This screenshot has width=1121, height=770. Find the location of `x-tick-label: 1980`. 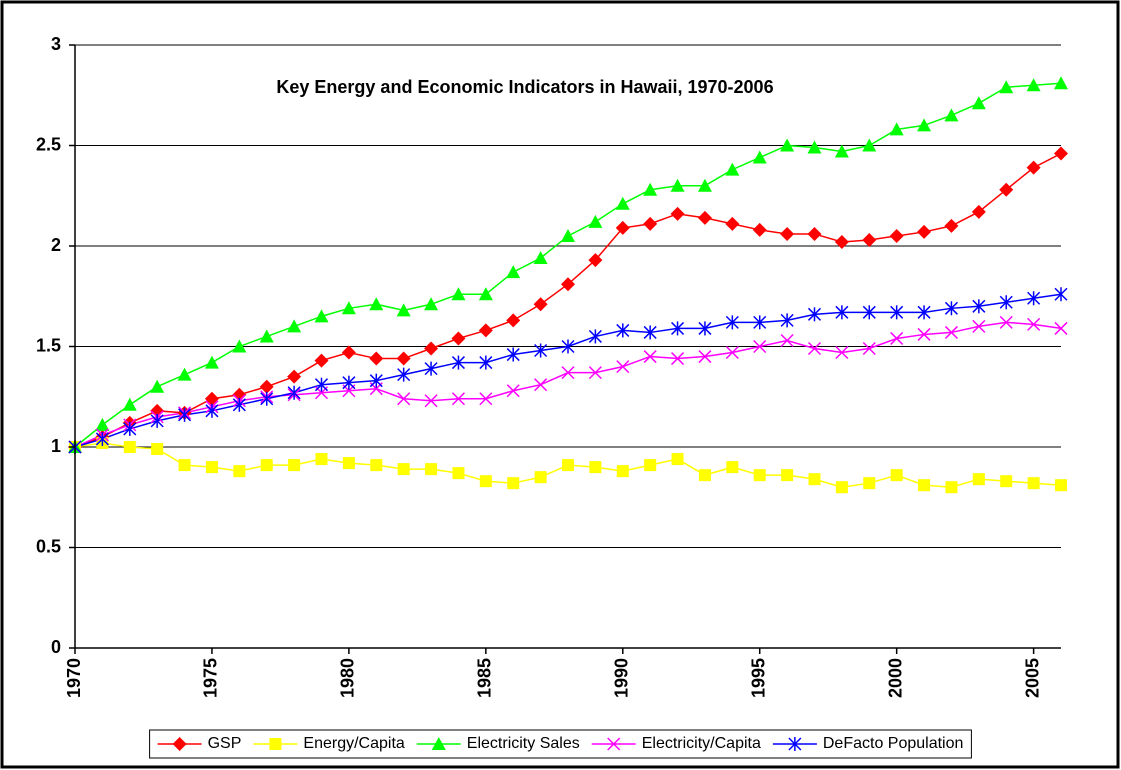

x-tick-label: 1980 is located at coordinates (348, 678).